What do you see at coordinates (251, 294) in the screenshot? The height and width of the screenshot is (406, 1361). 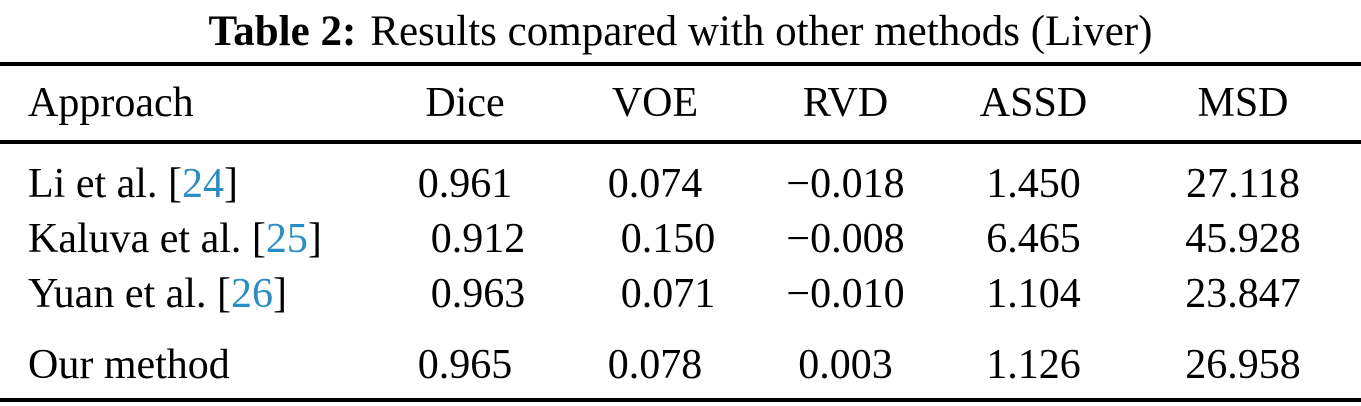 I see `citation-link: 26` at bounding box center [251, 294].